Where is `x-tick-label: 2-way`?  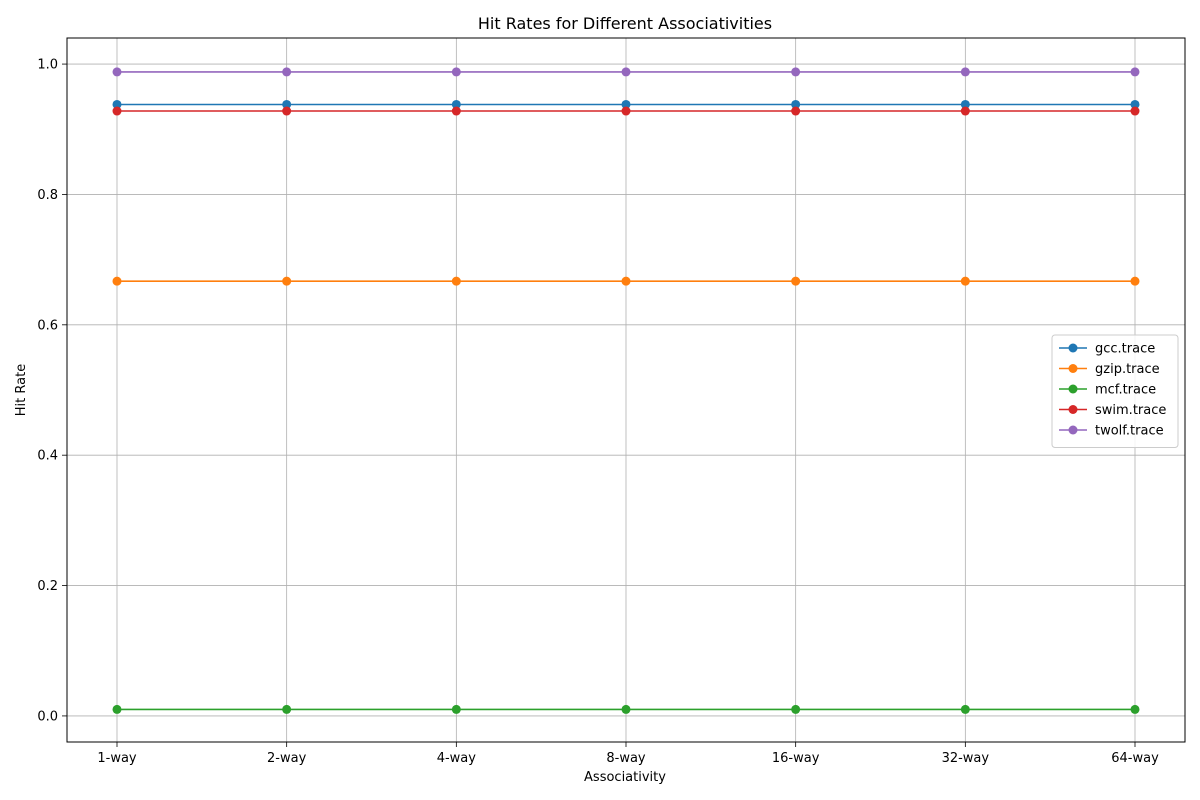
x-tick-label: 2-way is located at coordinates (287, 758).